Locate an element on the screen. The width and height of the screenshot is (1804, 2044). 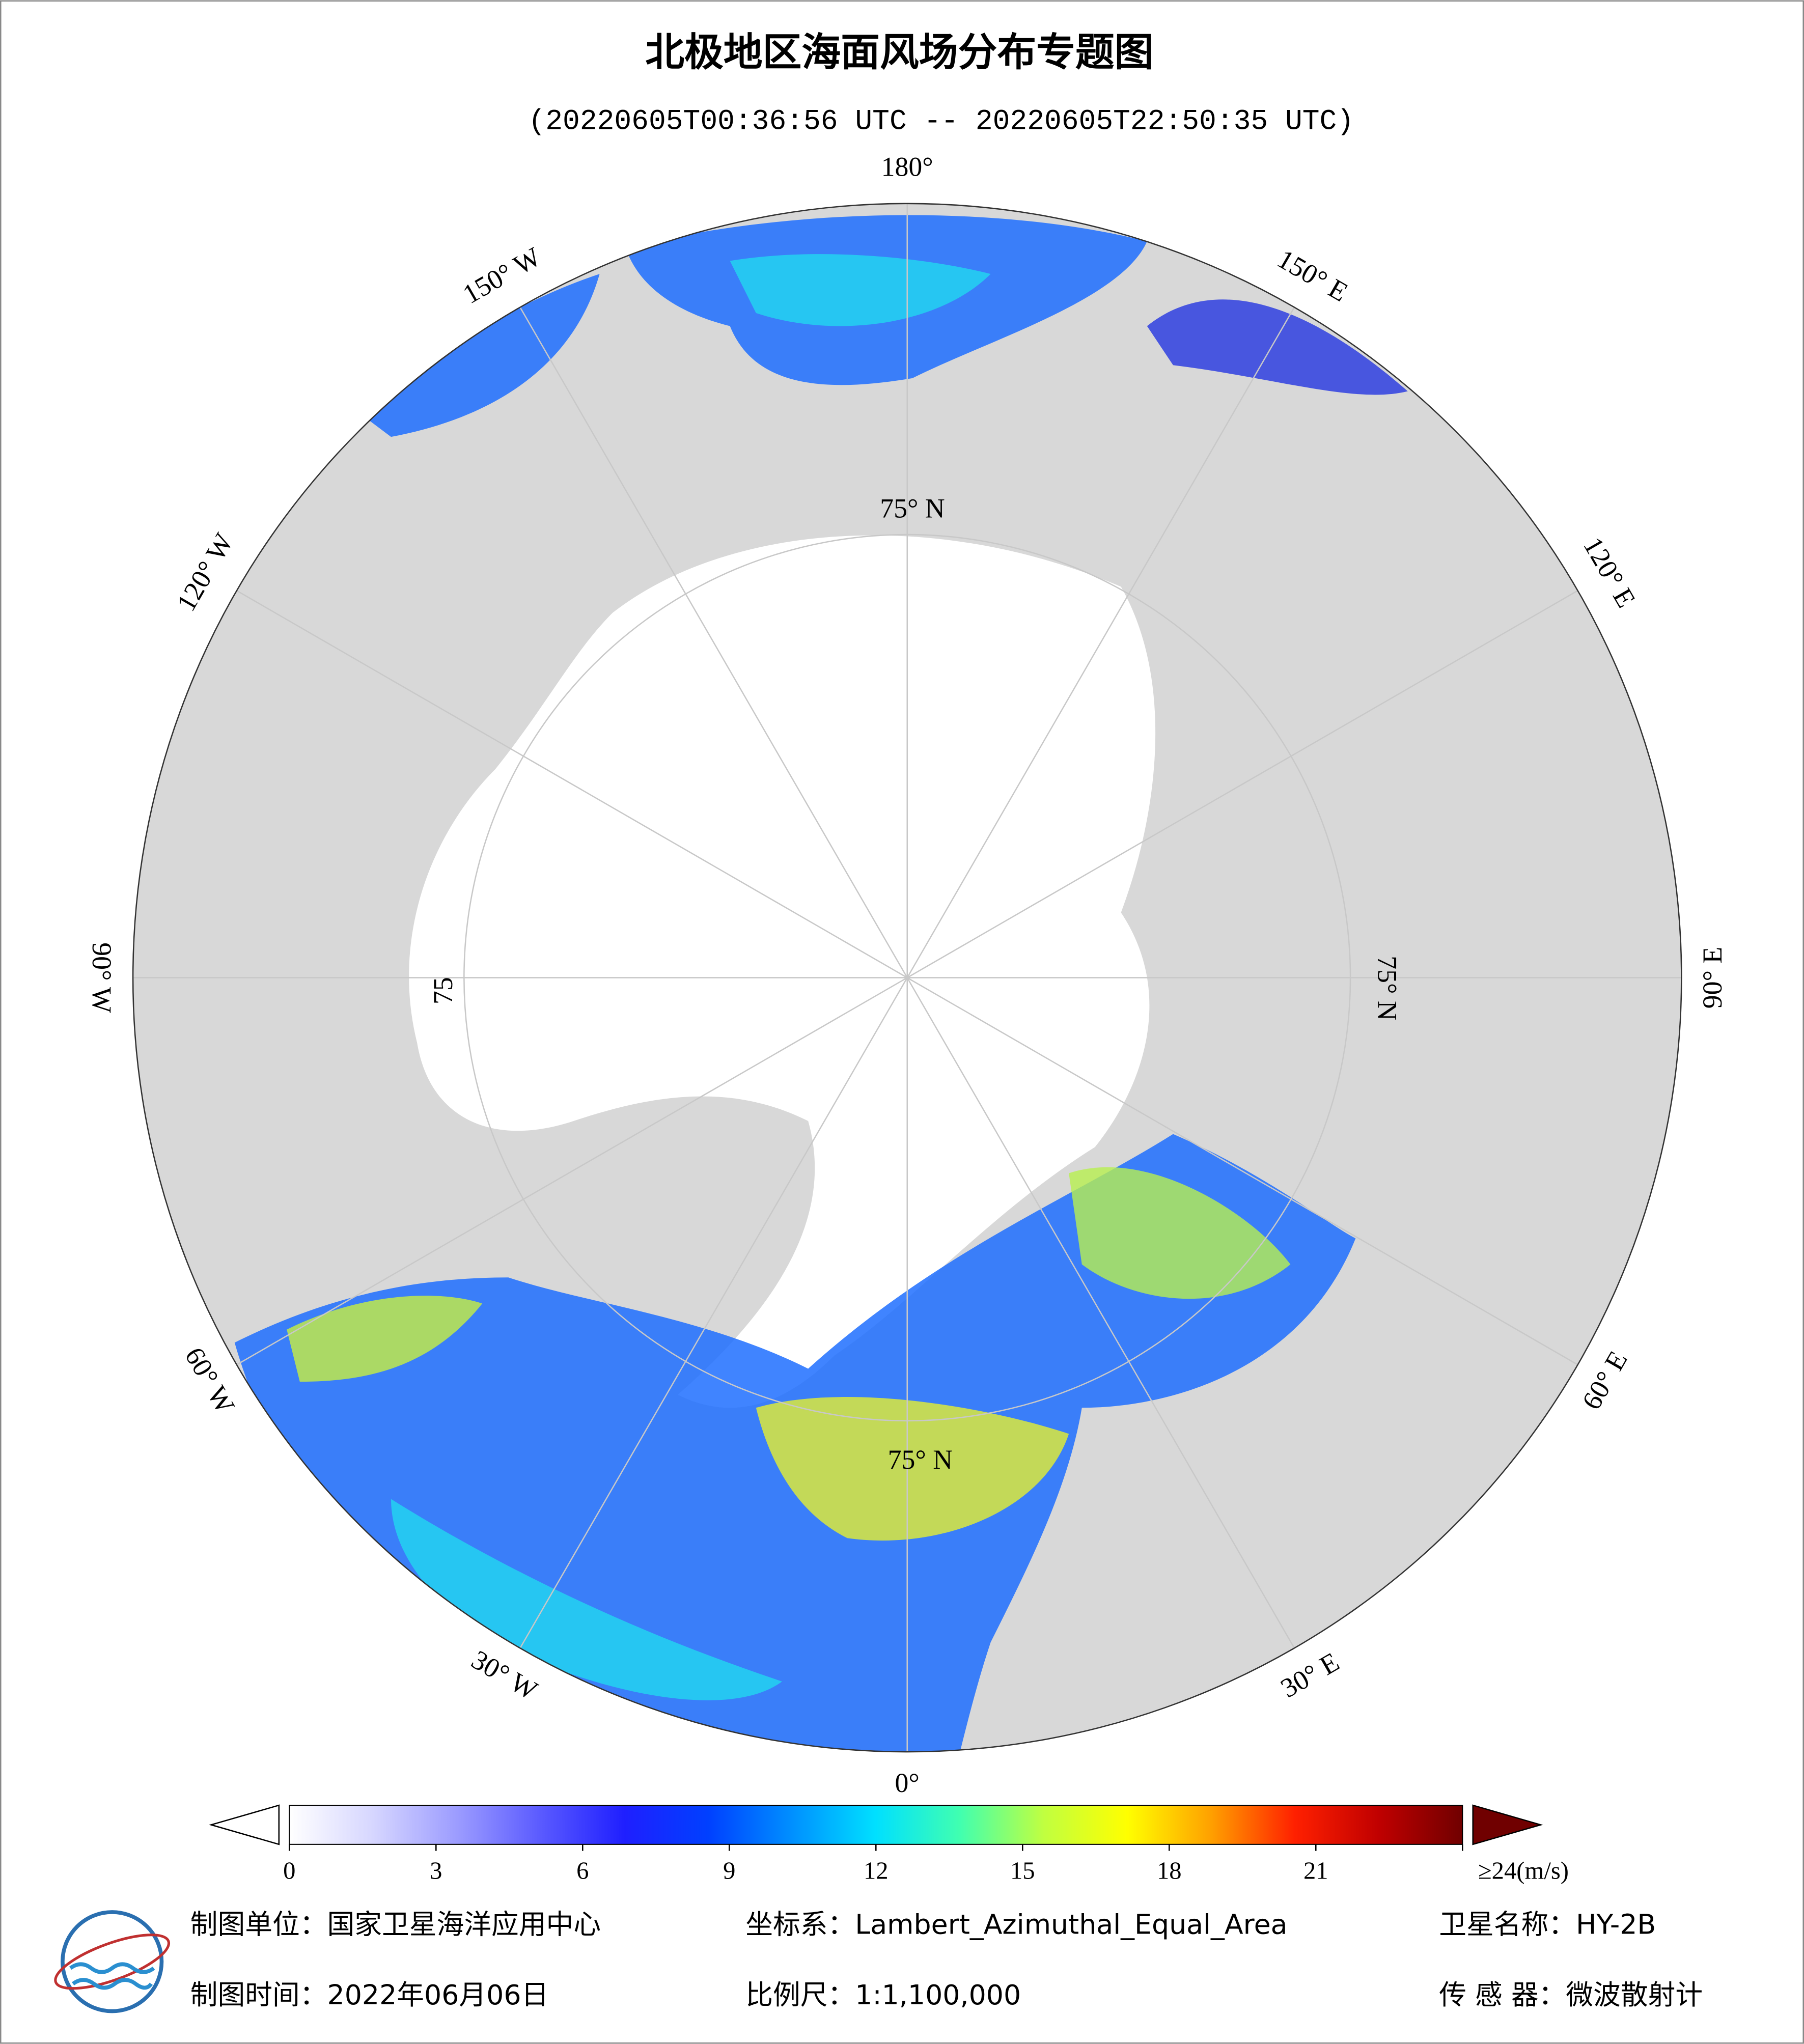
wind-field-alaska is located at coordinates (482, 355).